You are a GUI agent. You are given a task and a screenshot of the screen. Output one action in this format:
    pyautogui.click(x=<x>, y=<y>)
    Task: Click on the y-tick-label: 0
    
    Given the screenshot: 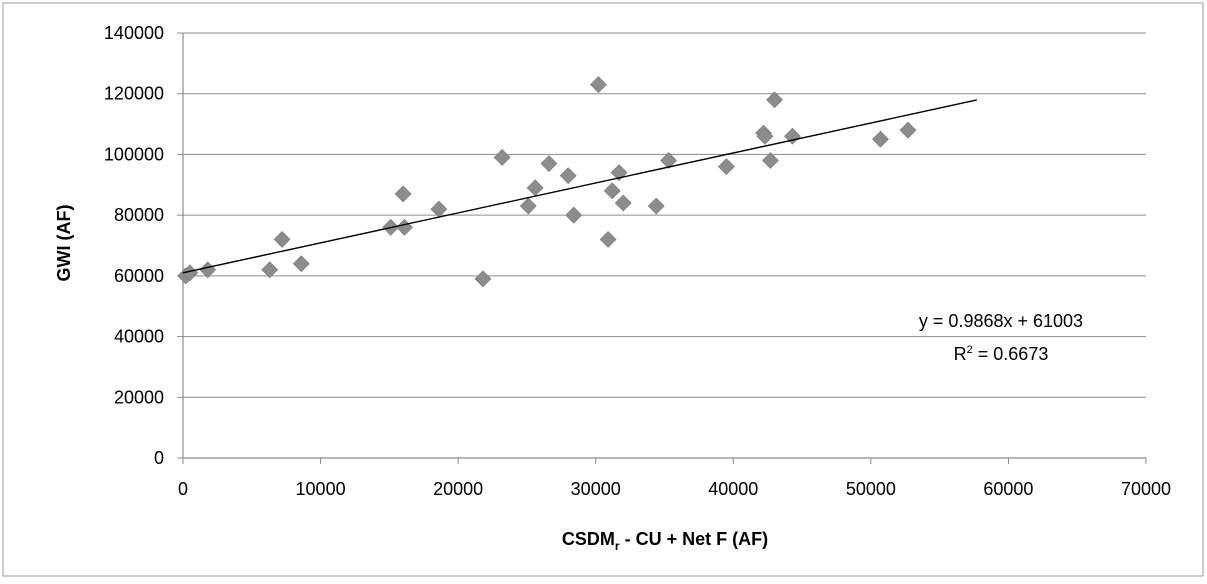 What is the action you would take?
    pyautogui.click(x=159, y=458)
    